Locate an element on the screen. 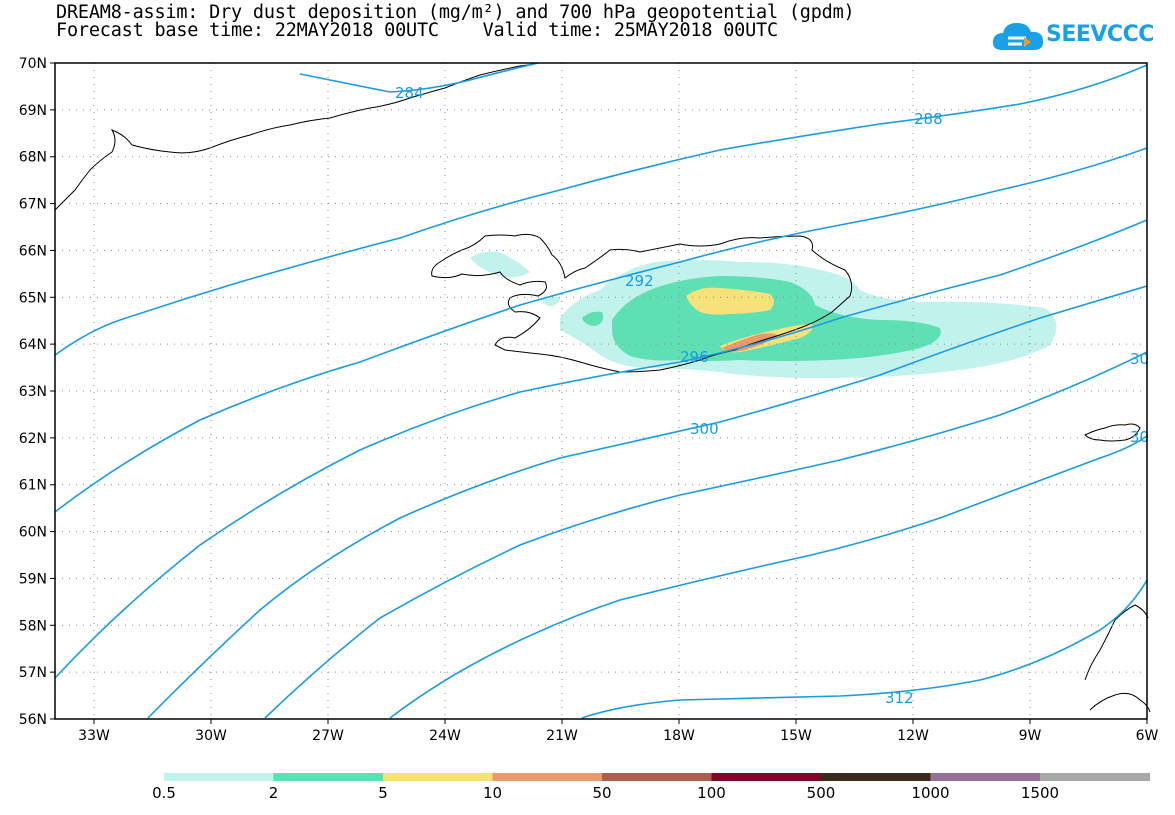 This screenshot has height=815, width=1175. legend-label: 500 is located at coordinates (821, 793).